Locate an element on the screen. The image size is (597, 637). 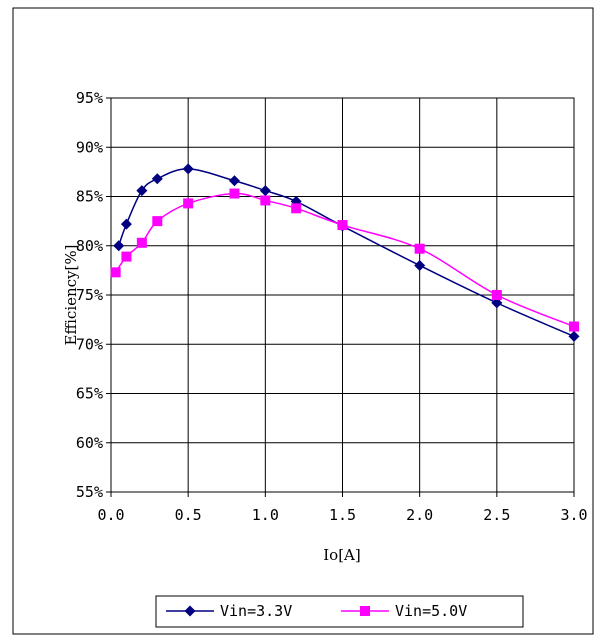
legend-entry: Vin=3.3V is located at coordinates (229, 611).